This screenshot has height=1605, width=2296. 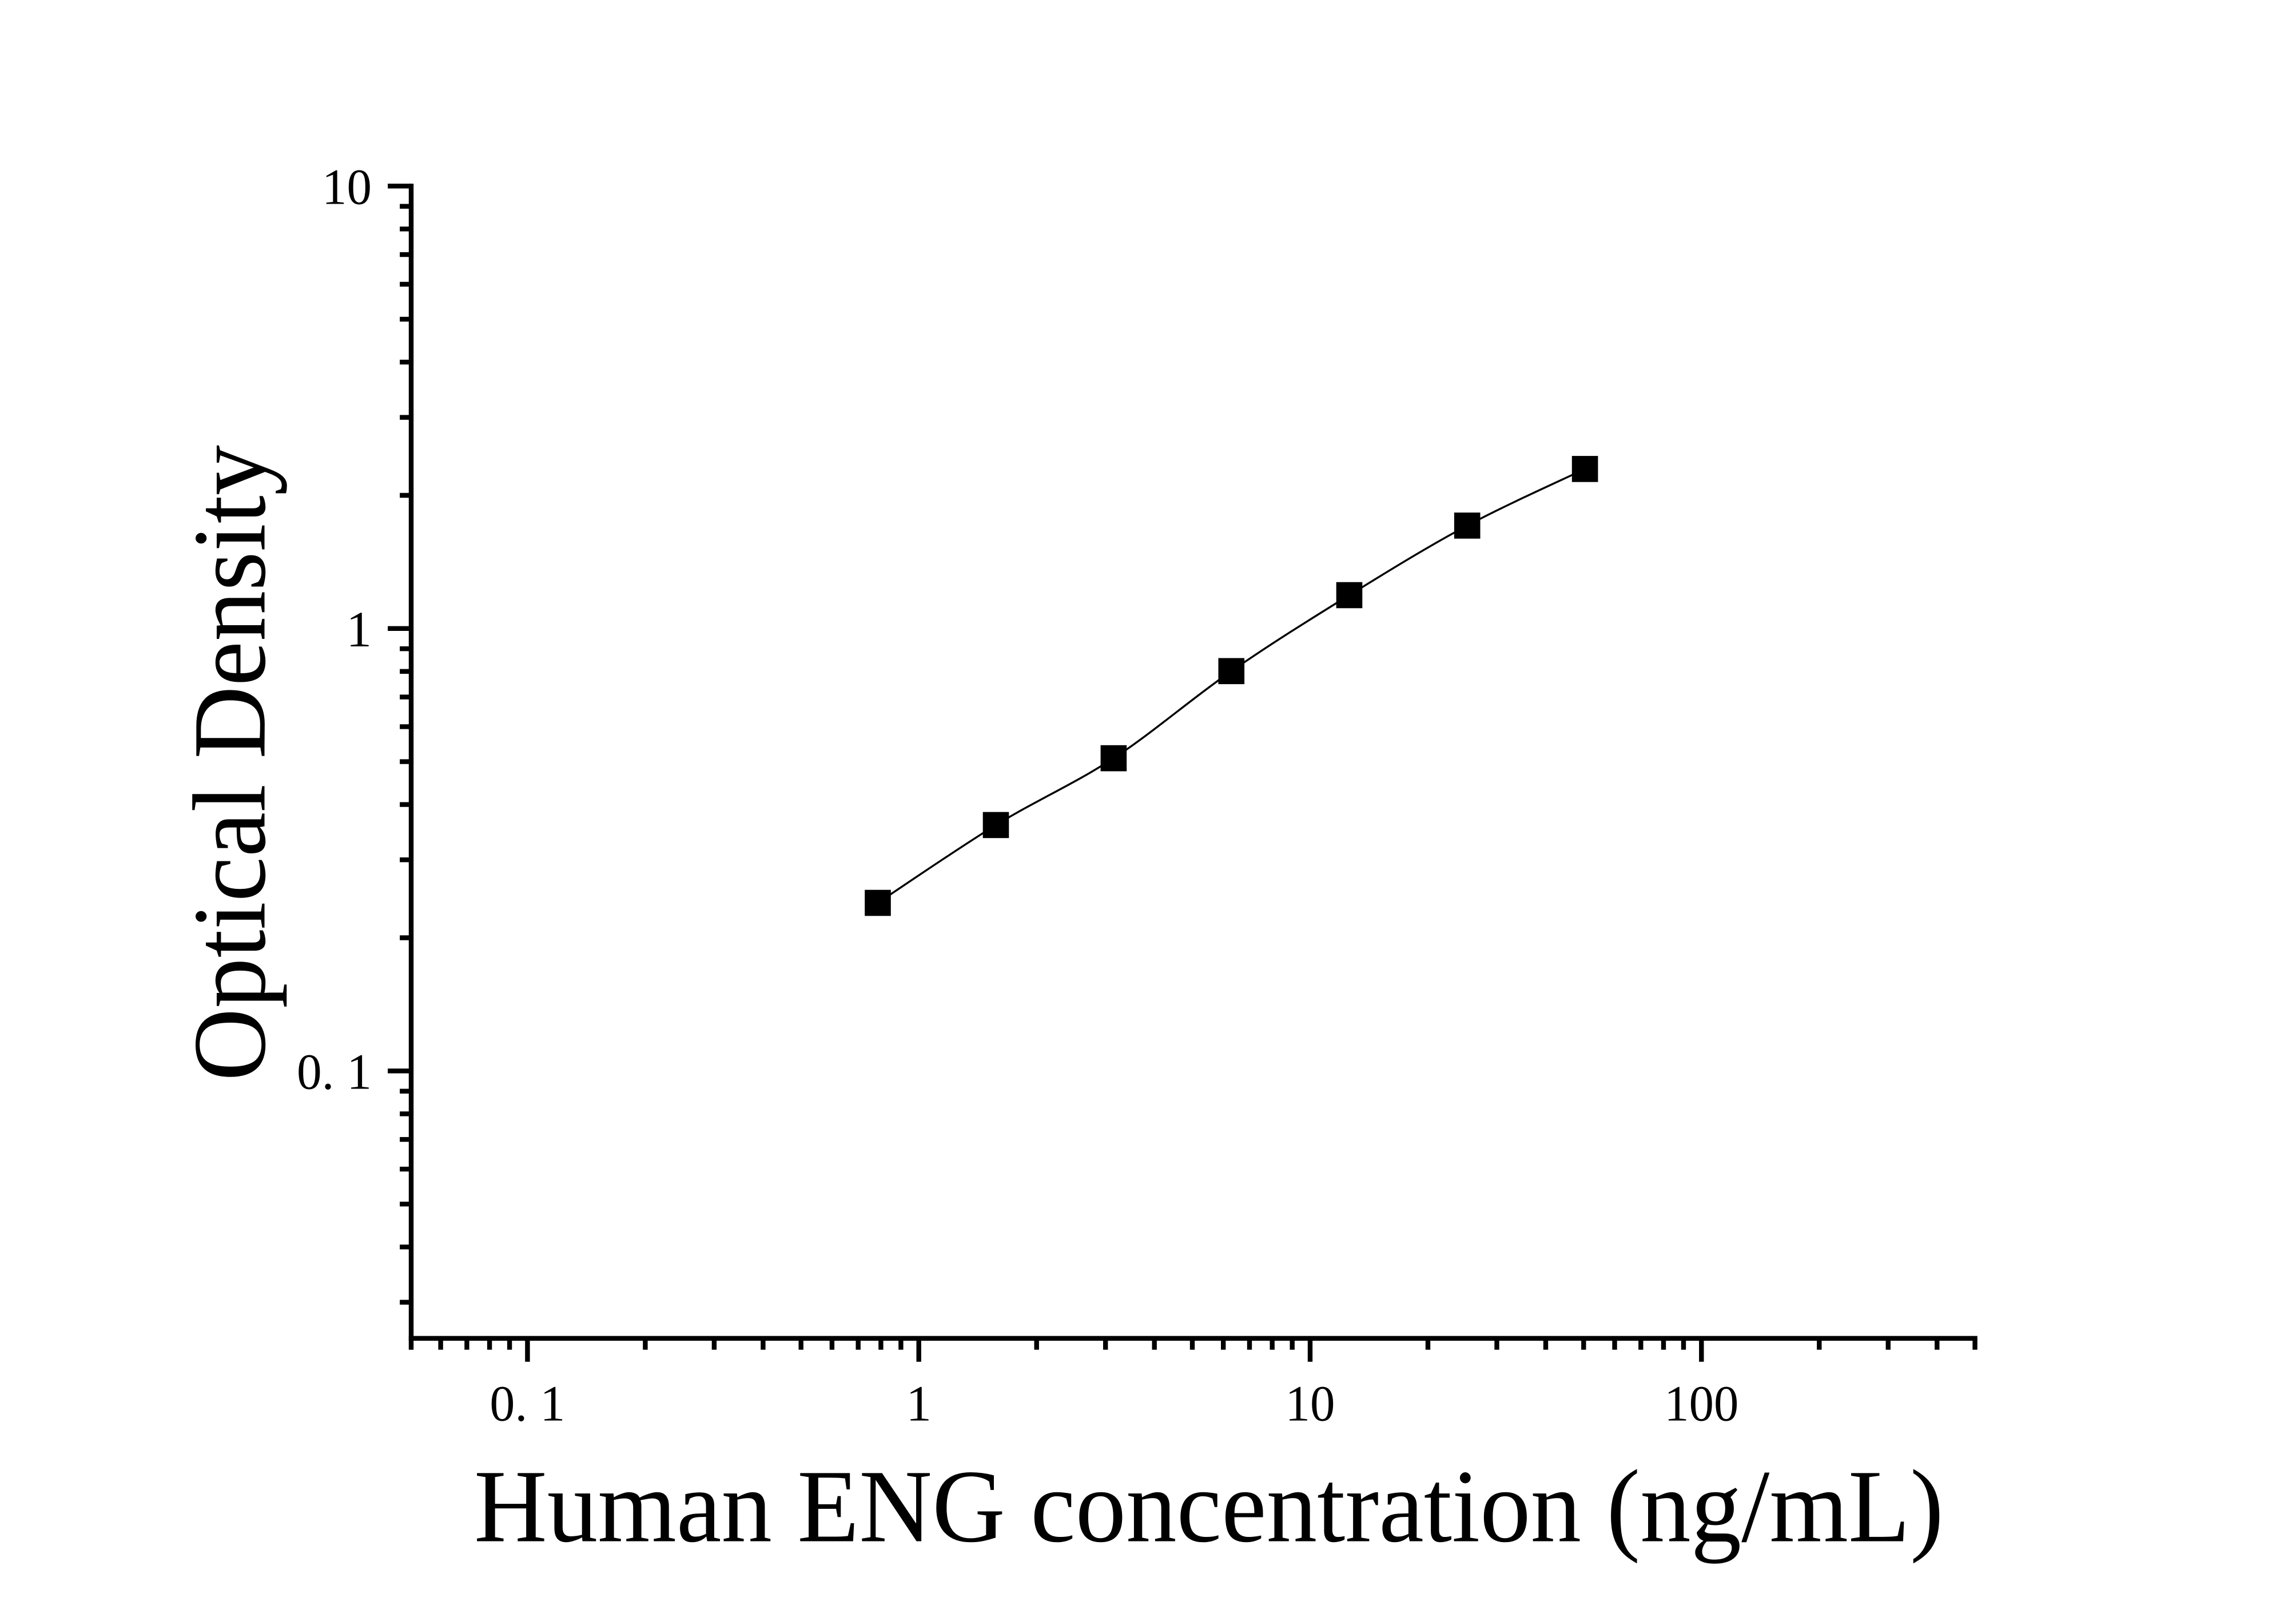 What do you see at coordinates (231, 763) in the screenshot?
I see `svg-text: Optical Density` at bounding box center [231, 763].